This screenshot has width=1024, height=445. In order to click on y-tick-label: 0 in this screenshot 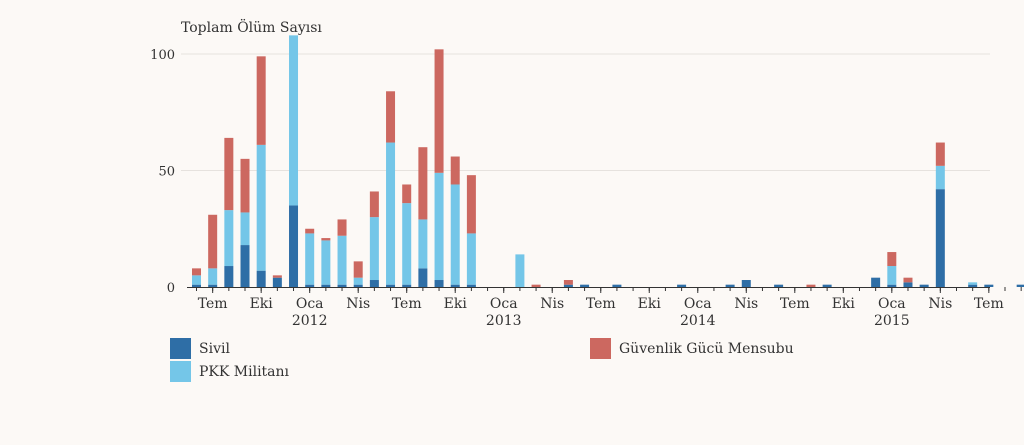, I will do `click(171, 288)`.